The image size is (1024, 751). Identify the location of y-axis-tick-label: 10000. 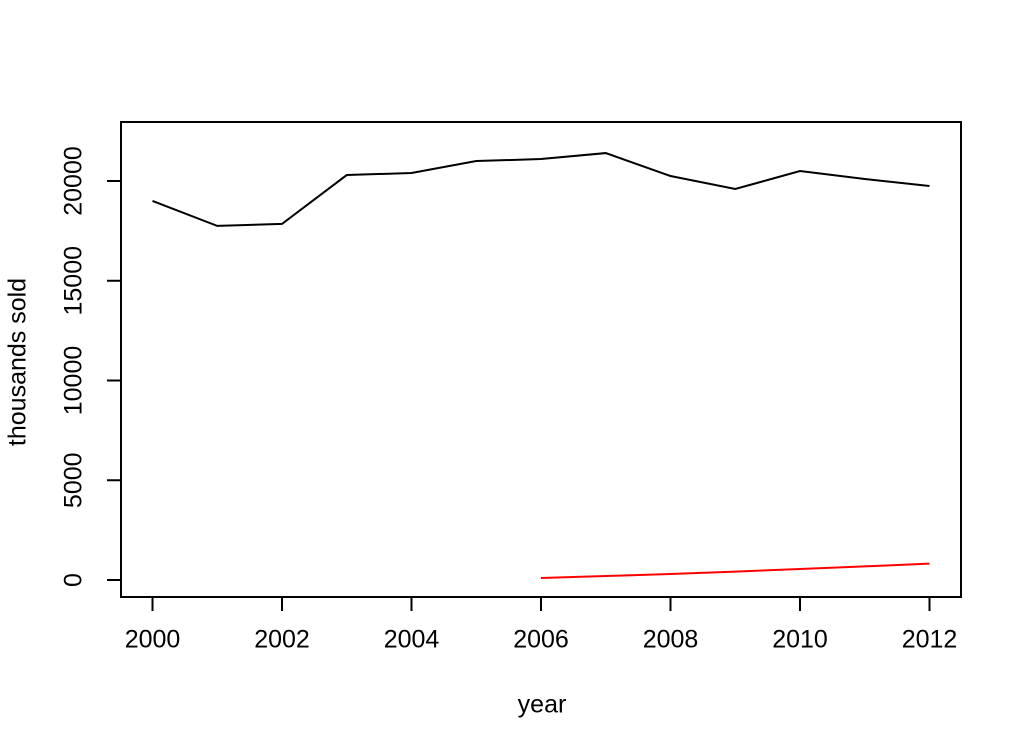
(74, 381).